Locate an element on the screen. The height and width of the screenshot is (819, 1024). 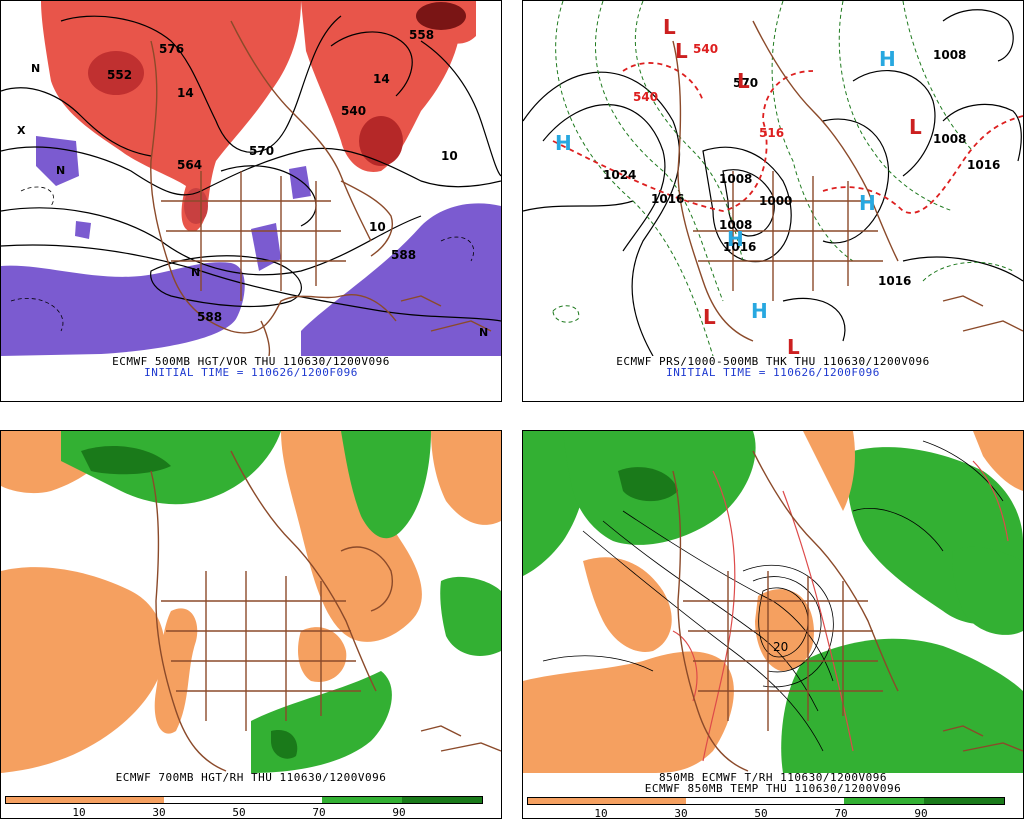
label-n-1: N is located at coordinates (36, 68).